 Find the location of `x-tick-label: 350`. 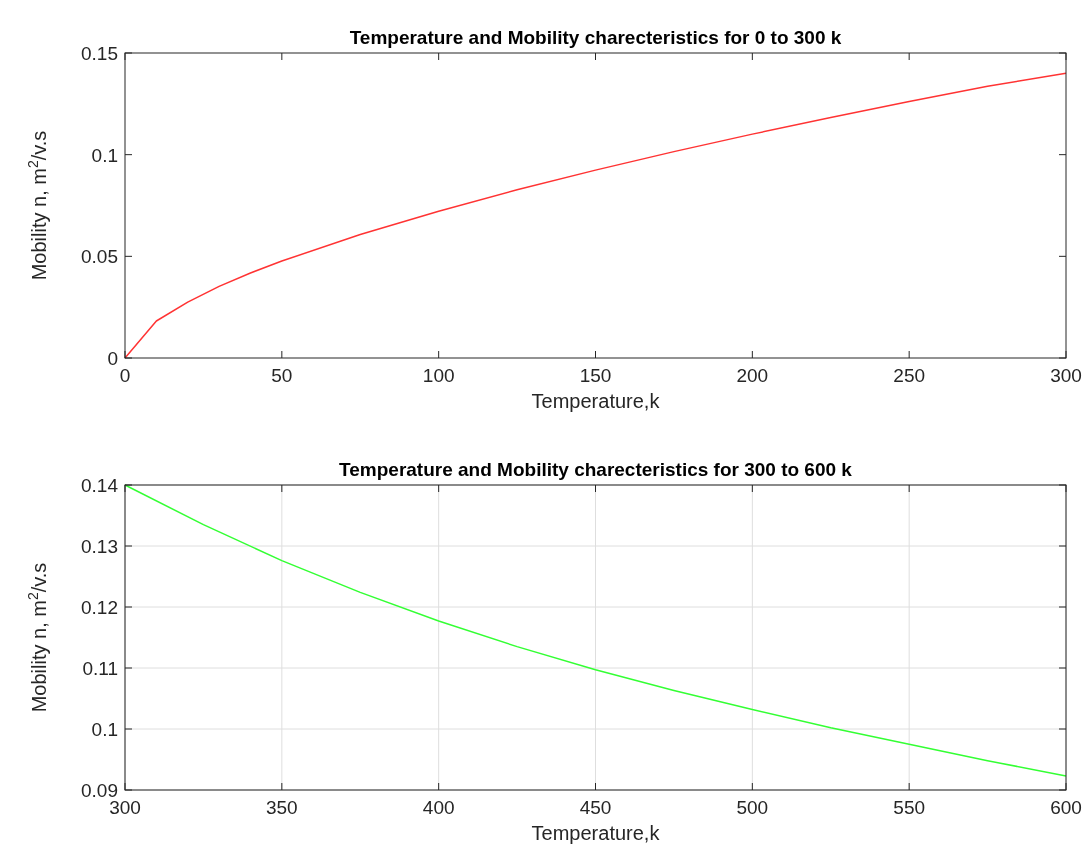

x-tick-label: 350 is located at coordinates (281, 807).